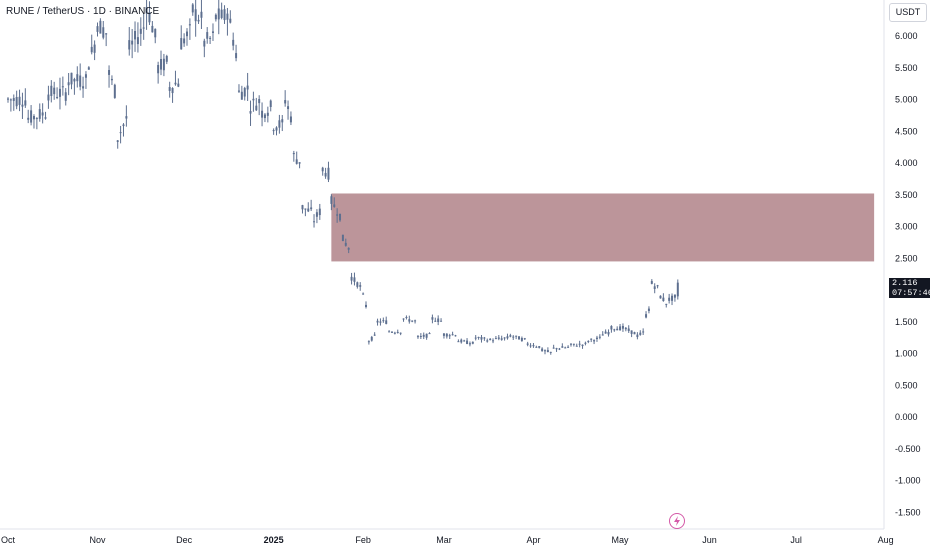 The width and height of the screenshot is (932, 550). Describe the element at coordinates (83, 11) in the screenshot. I see `symbol-title: RUNE / TetherUS · 1D · BINANCE` at that location.